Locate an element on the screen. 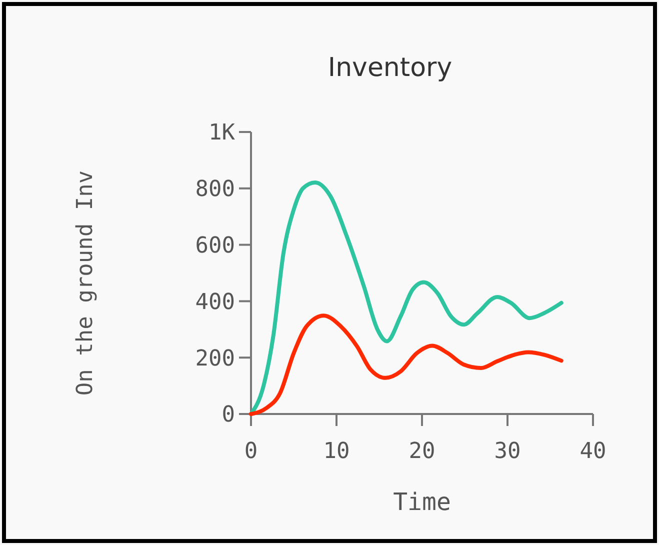 The height and width of the screenshot is (545, 659). x-tick-label: 10 is located at coordinates (336, 451).